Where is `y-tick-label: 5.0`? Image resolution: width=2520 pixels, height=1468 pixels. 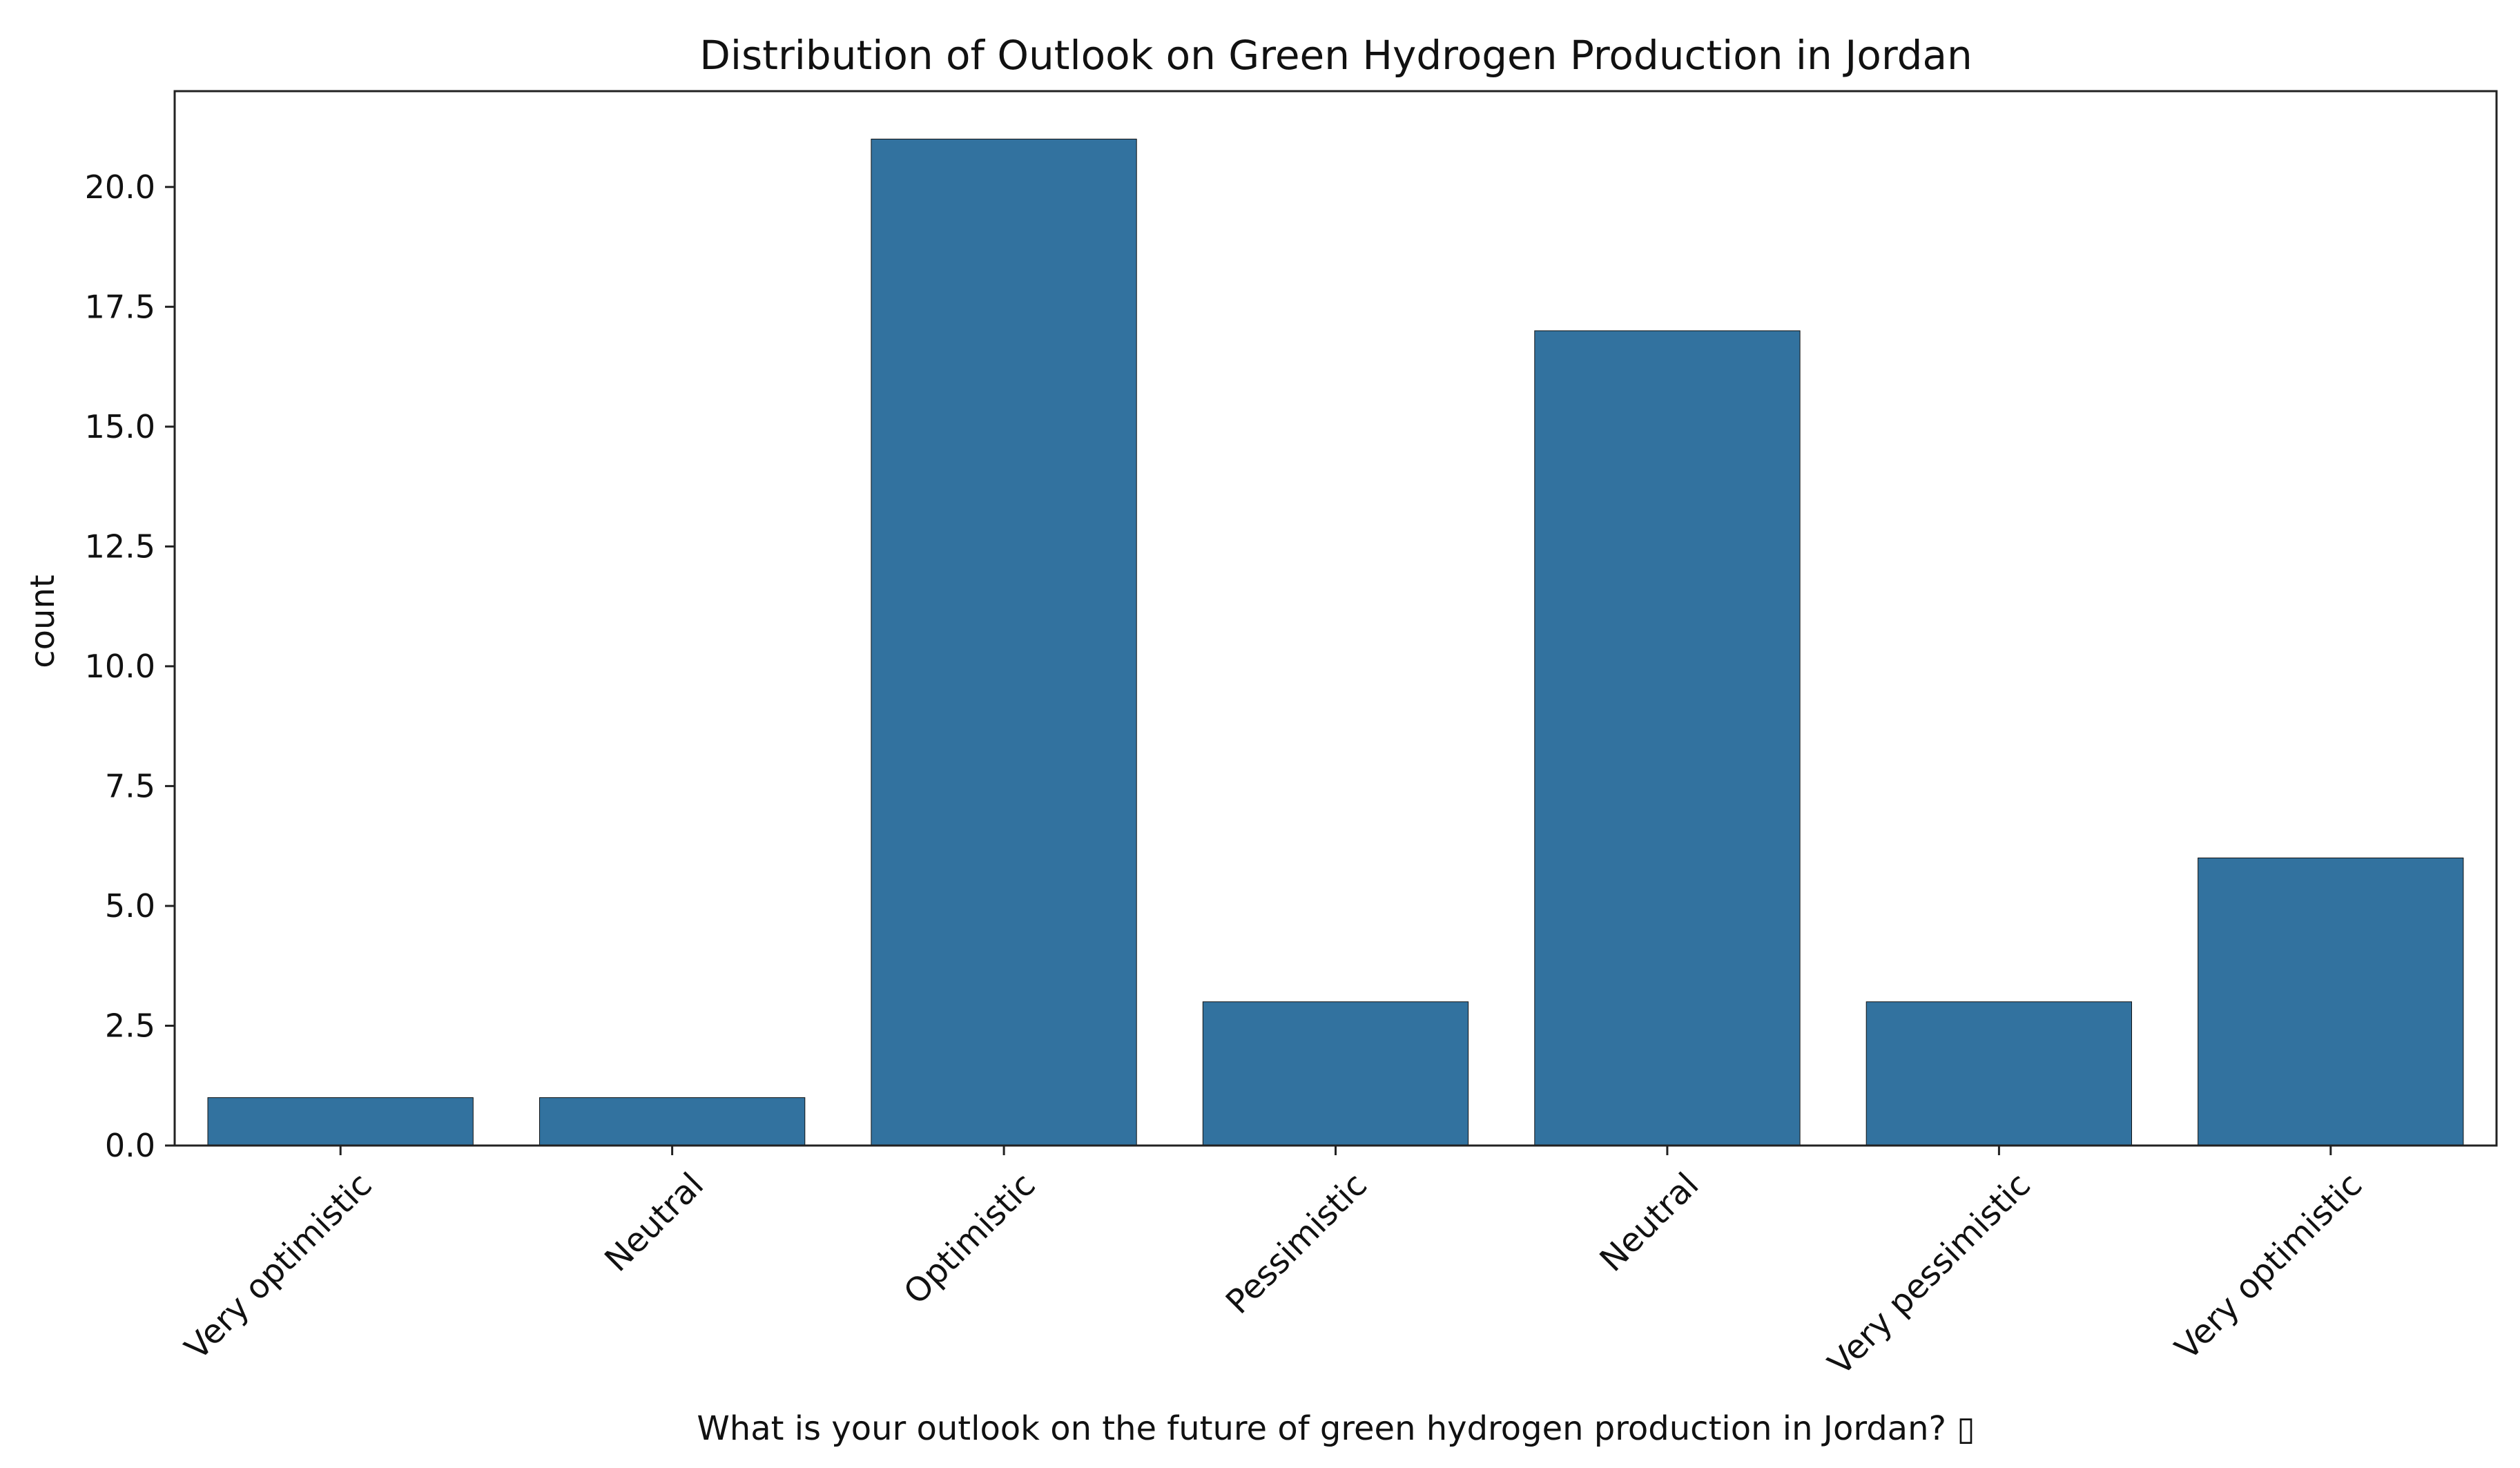
y-tick-label: 5.0 is located at coordinates (130, 906).